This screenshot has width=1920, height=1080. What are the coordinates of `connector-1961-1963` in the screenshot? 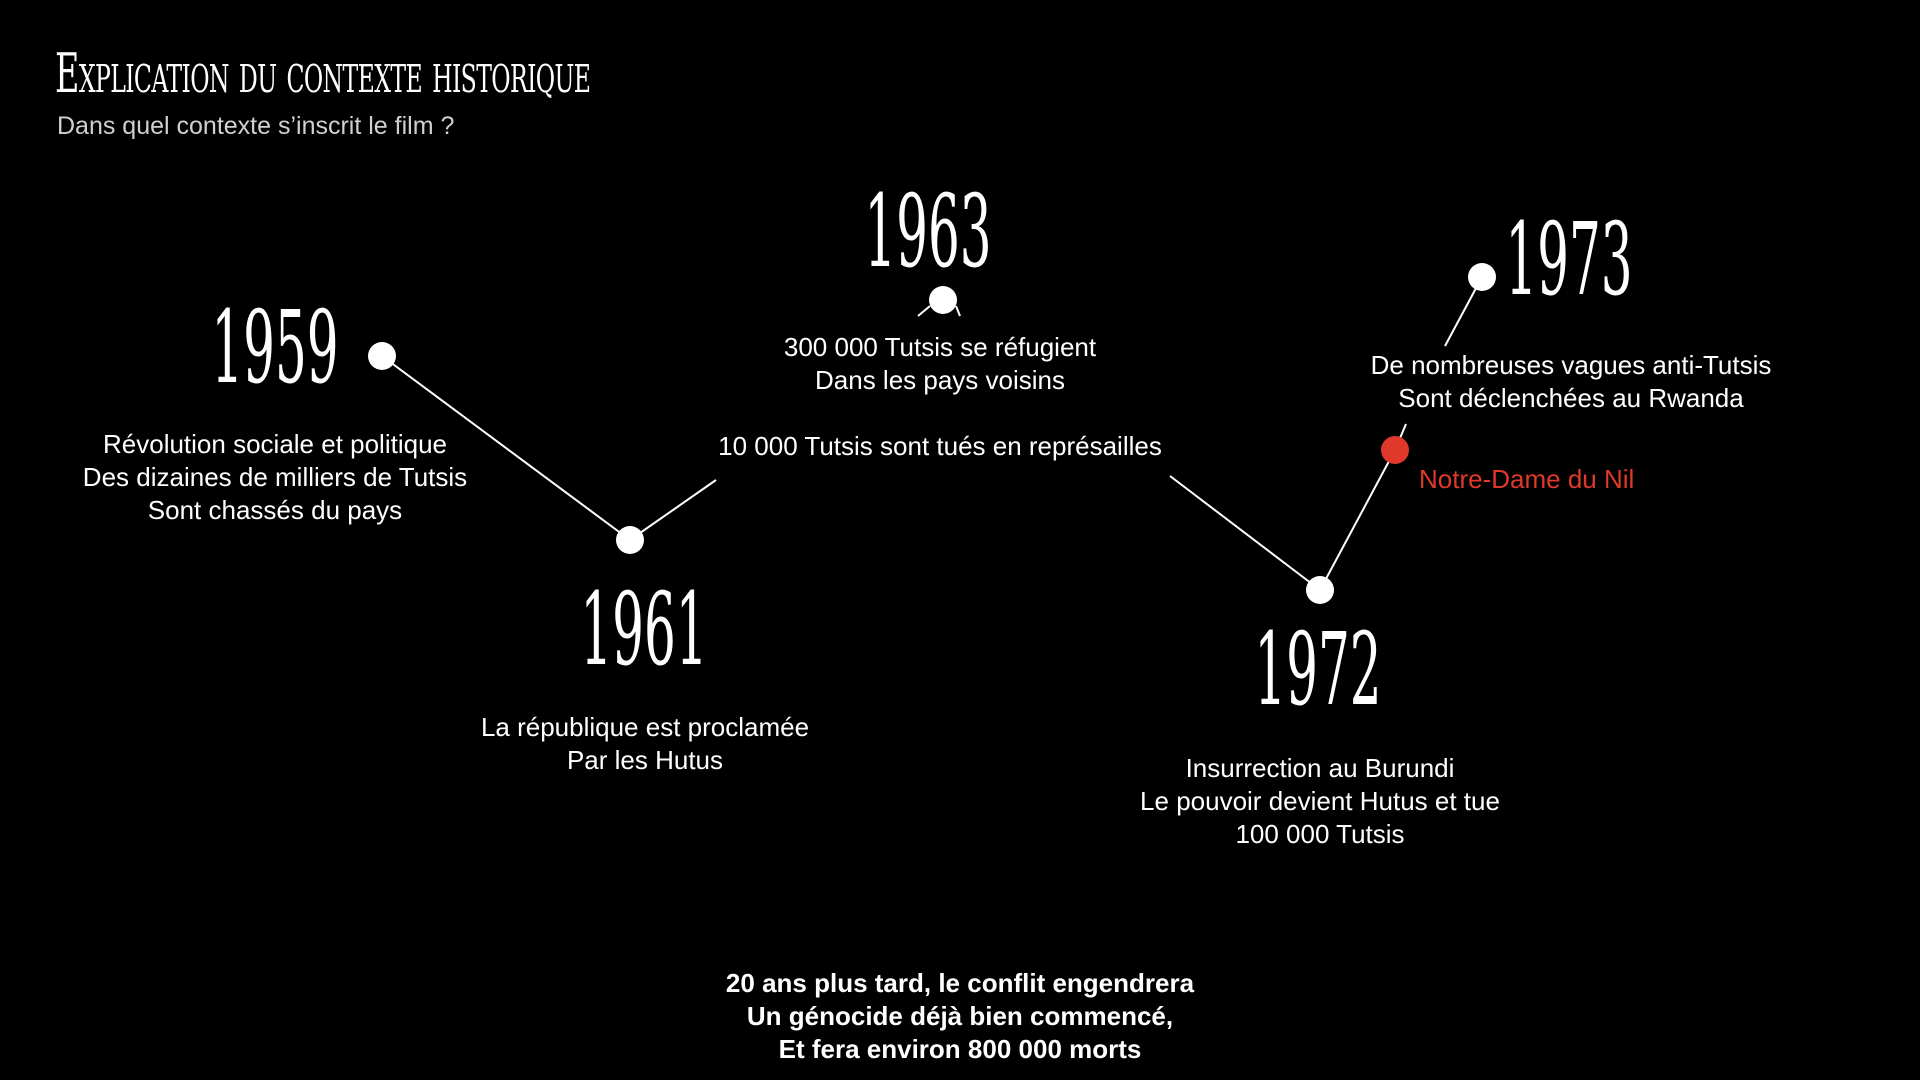 It's located at (673, 510).